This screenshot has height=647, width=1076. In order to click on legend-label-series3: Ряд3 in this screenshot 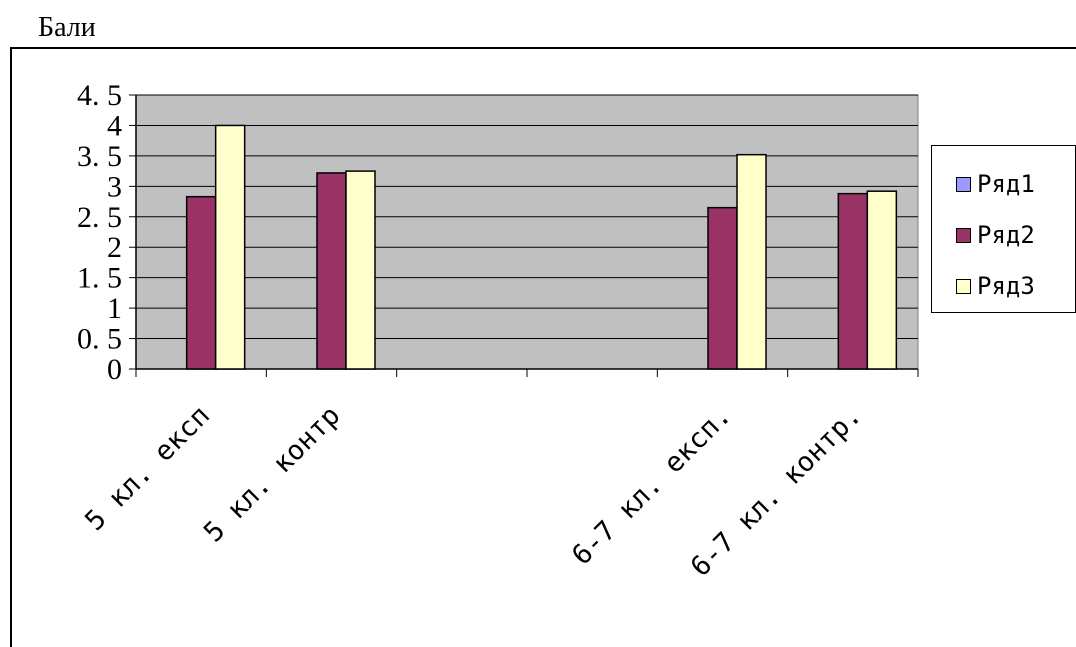, I will do `click(1006, 286)`.